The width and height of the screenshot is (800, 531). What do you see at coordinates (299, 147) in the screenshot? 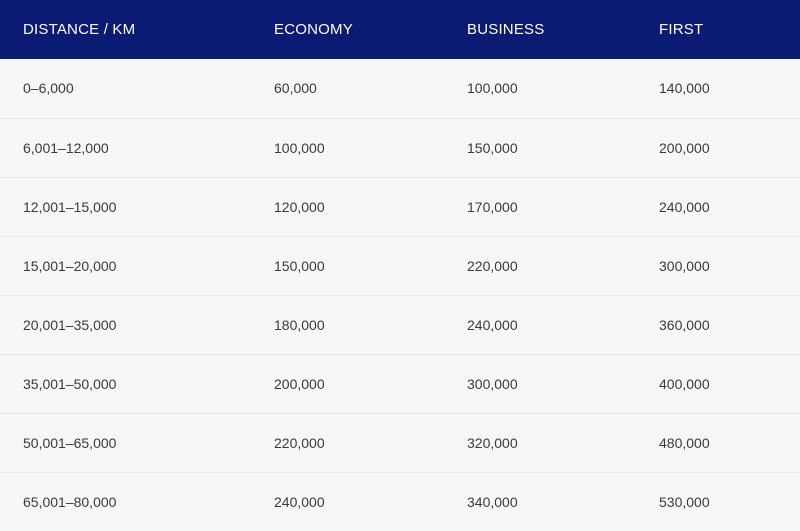
I see `economy-cell: 100,000` at bounding box center [299, 147].